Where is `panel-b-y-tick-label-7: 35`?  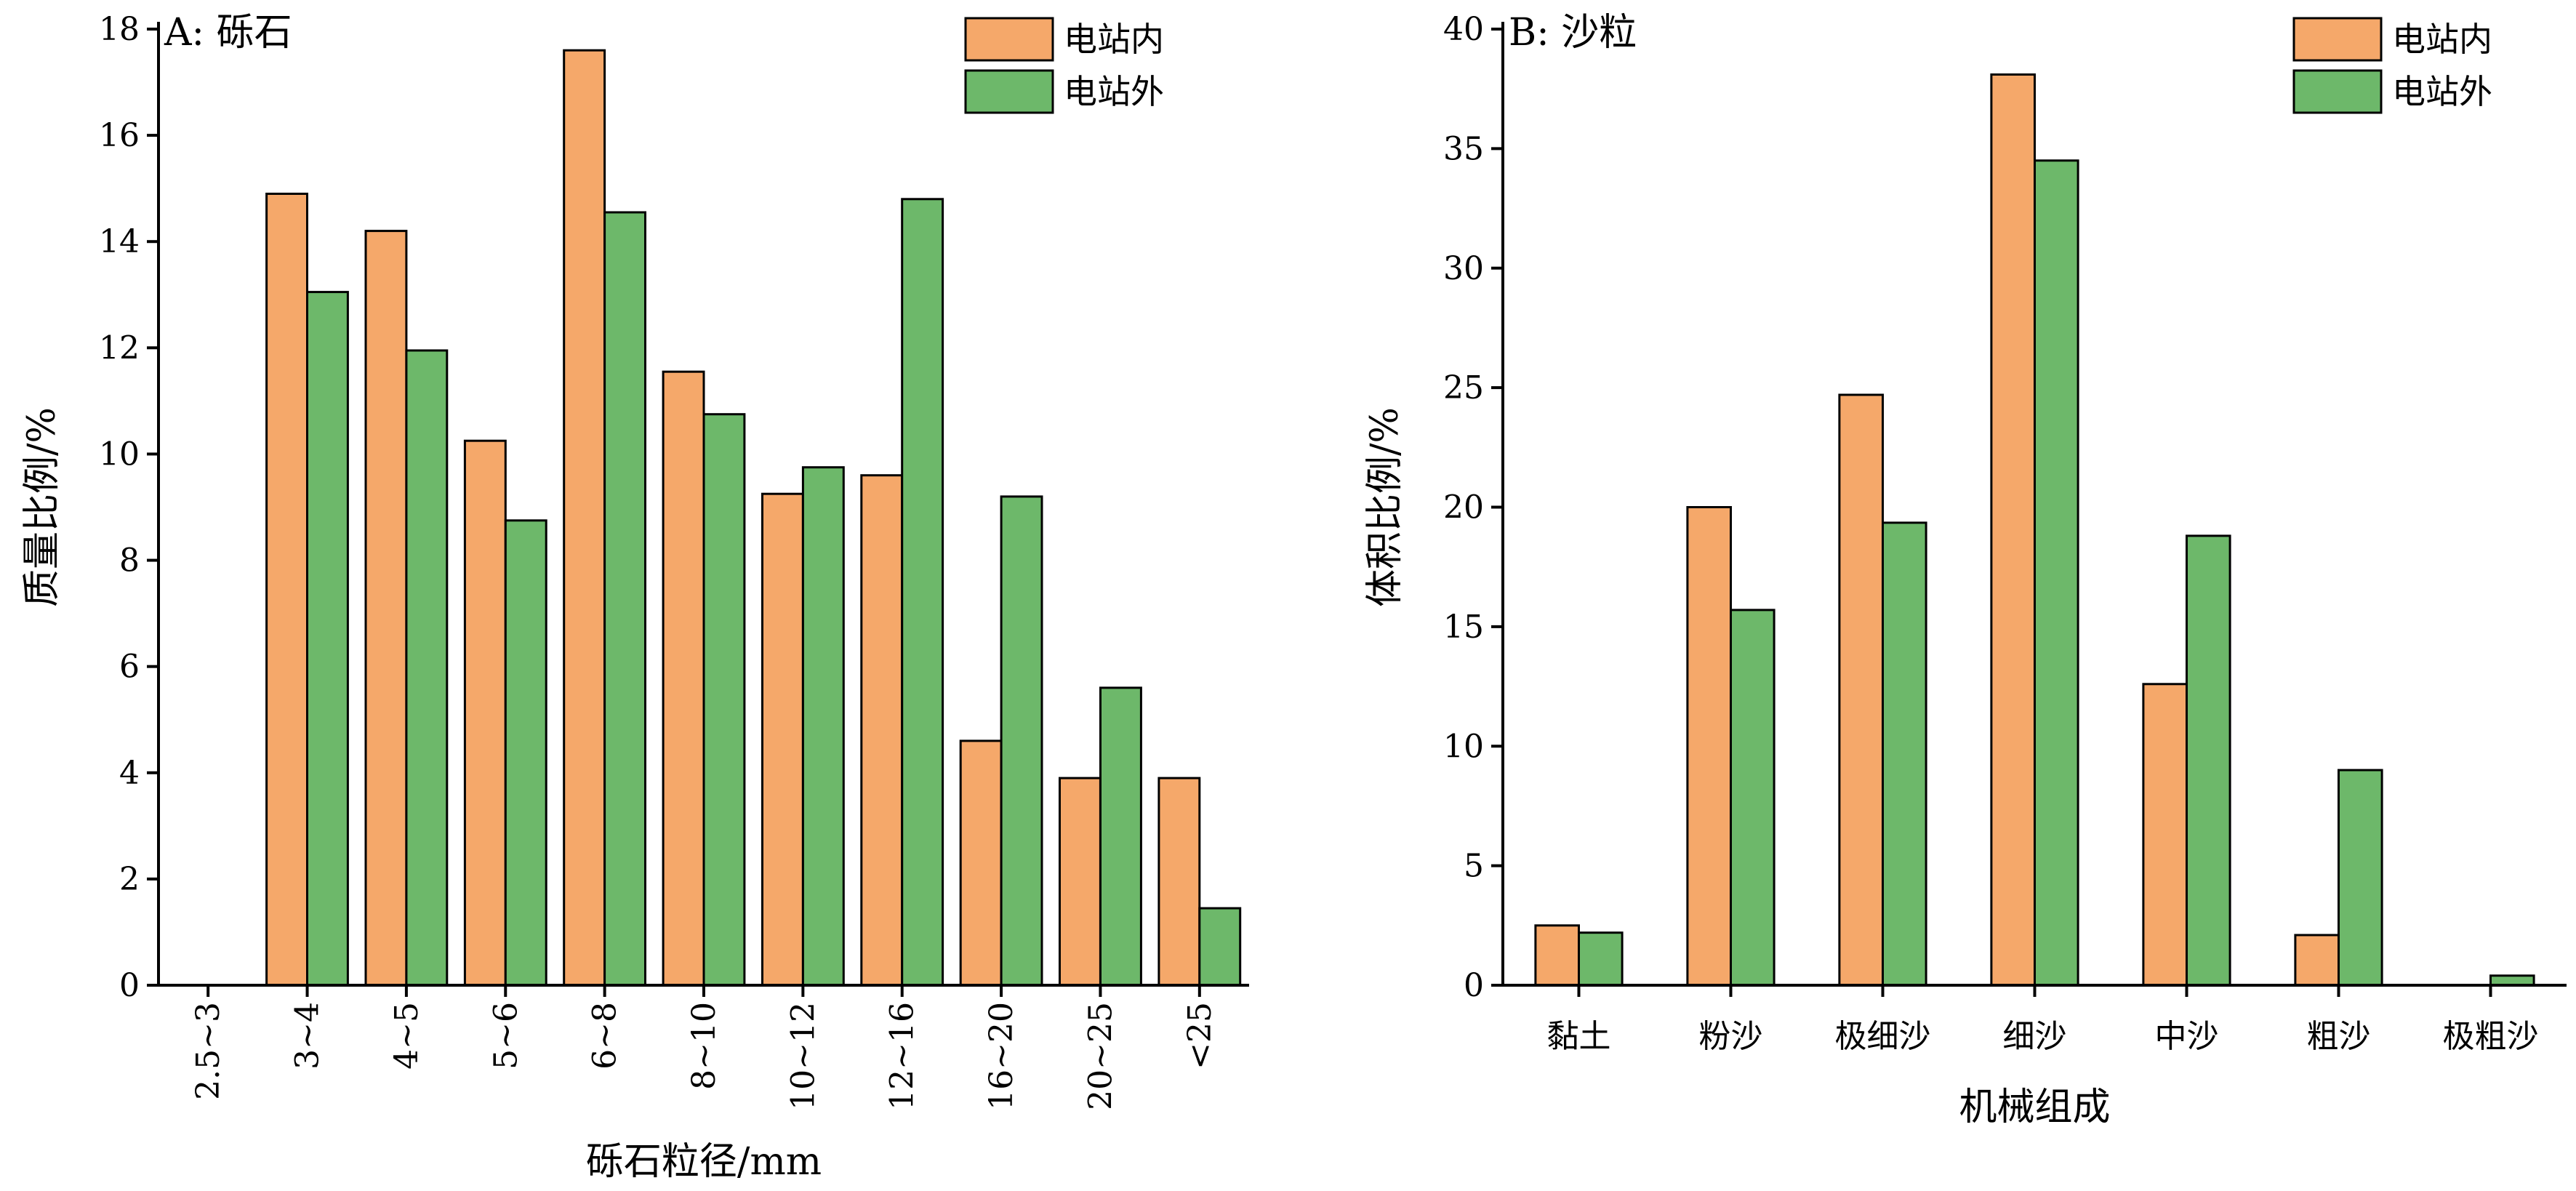
panel-b-y-tick-label-7: 35 is located at coordinates (1464, 148).